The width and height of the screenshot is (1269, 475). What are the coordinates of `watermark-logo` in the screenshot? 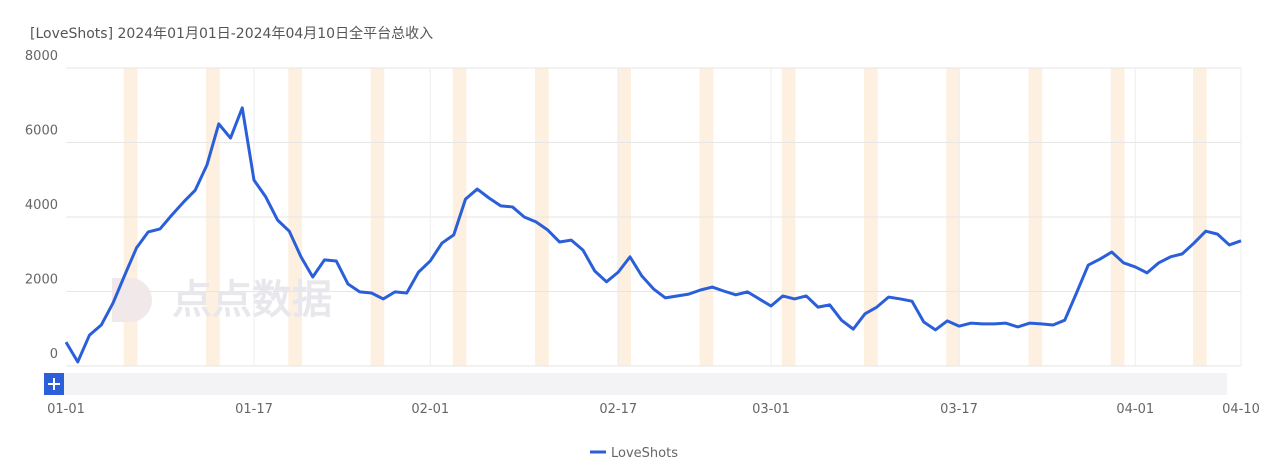 It's located at (132, 300).